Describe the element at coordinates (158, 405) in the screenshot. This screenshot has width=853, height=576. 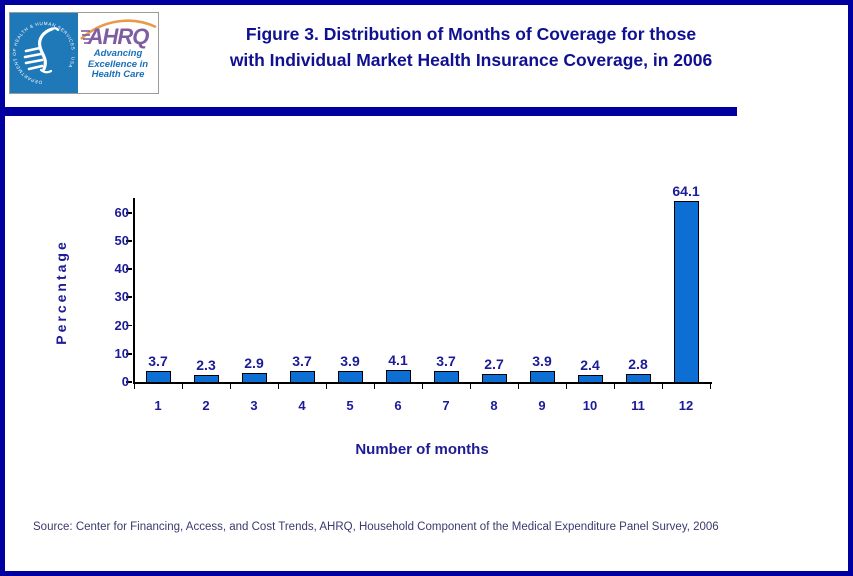
I see `x-category-label: 1` at that location.